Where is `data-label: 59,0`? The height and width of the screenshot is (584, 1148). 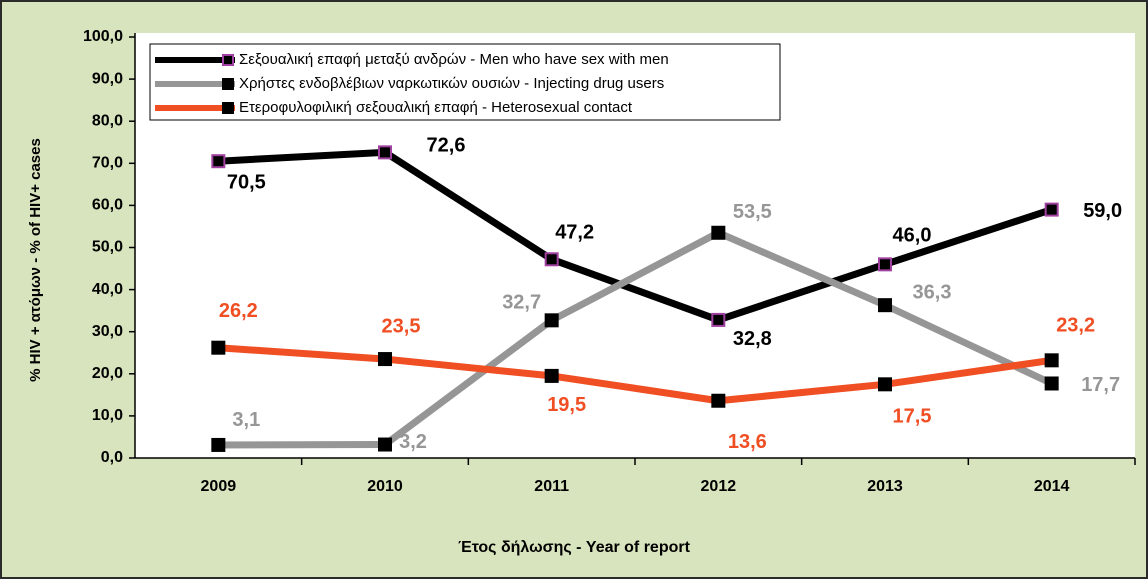
data-label: 59,0 is located at coordinates (1102, 211).